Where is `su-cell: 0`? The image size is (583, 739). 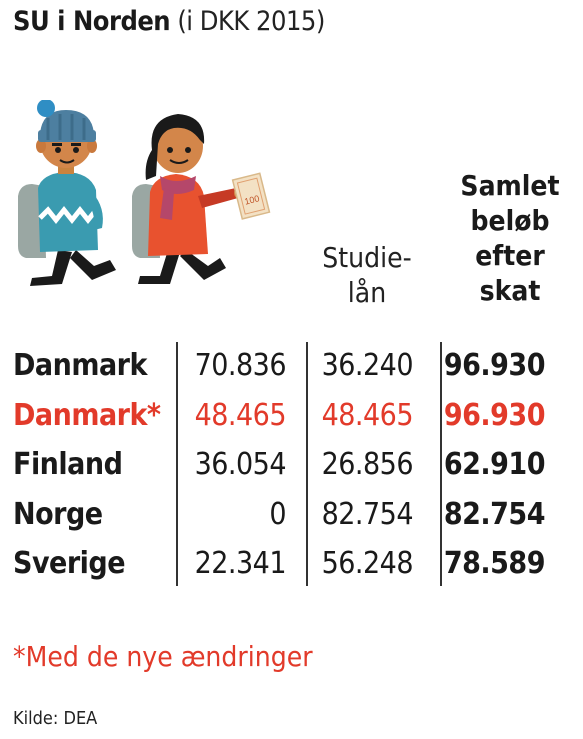
su-cell: 0 is located at coordinates (277, 514).